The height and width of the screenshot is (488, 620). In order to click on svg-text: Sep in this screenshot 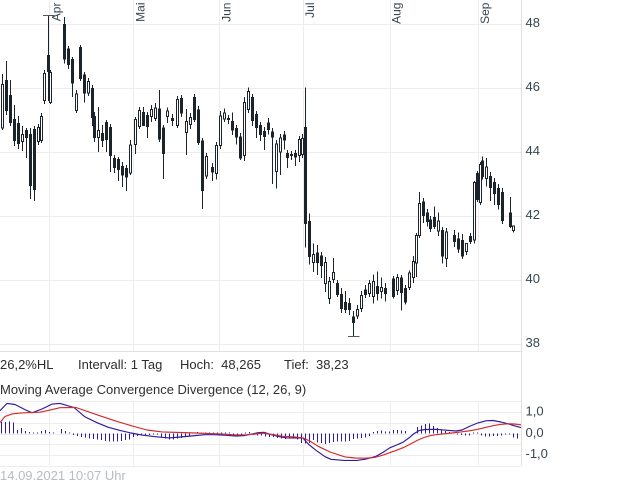, I will do `click(485, 13)`.